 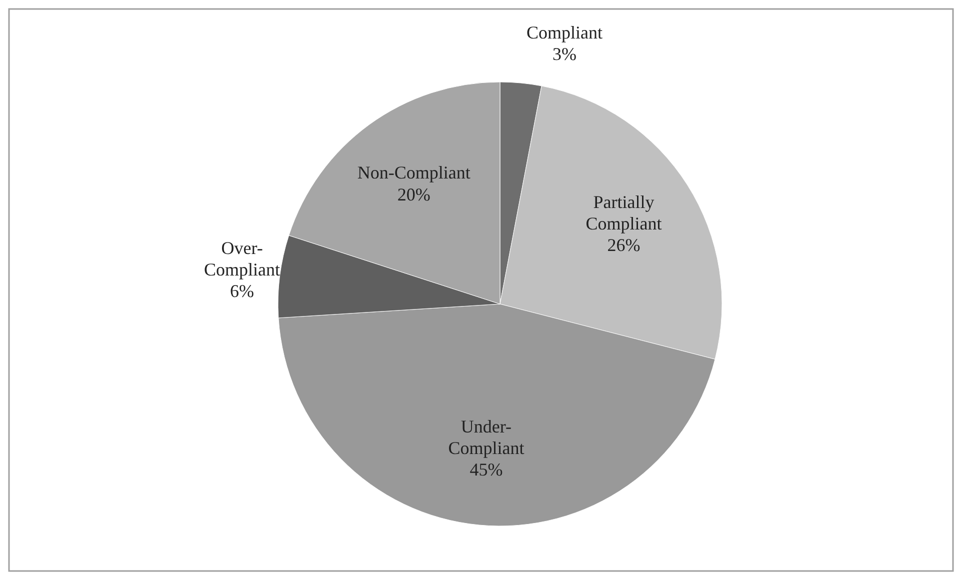 I want to click on data-label: 20%, so click(x=413, y=194).